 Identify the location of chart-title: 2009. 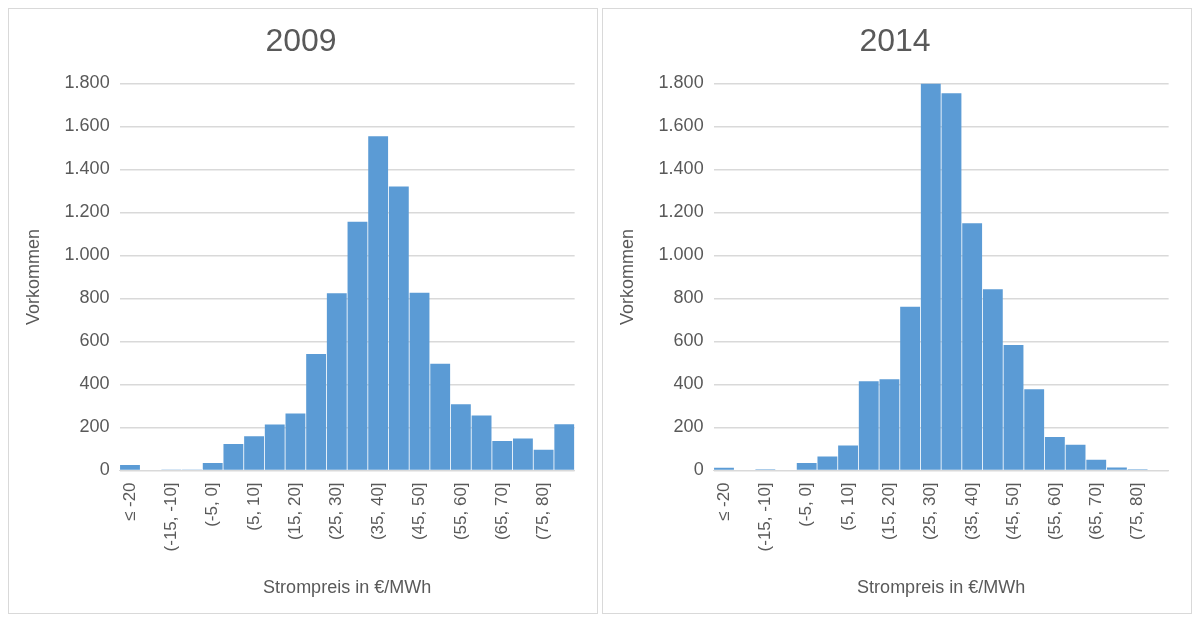
(301, 40).